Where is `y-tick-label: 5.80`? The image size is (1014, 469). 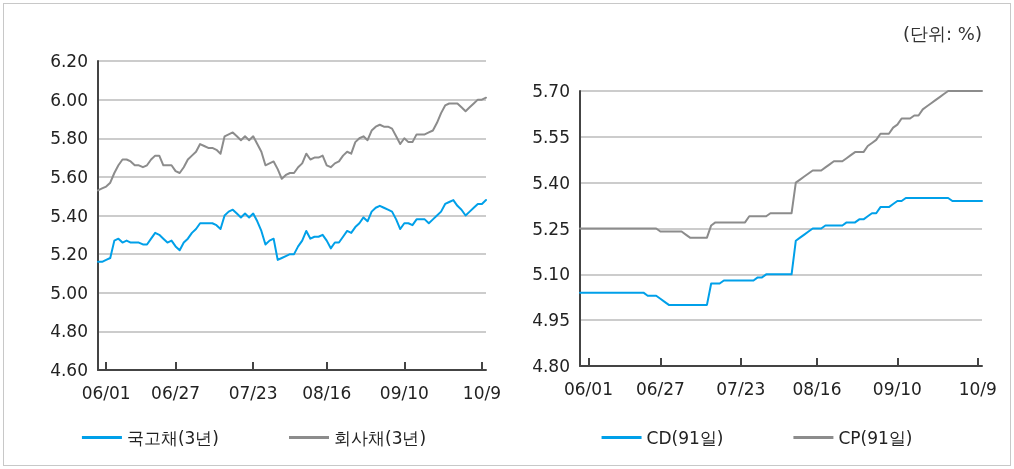
y-tick-label: 5.80 is located at coordinates (69, 138).